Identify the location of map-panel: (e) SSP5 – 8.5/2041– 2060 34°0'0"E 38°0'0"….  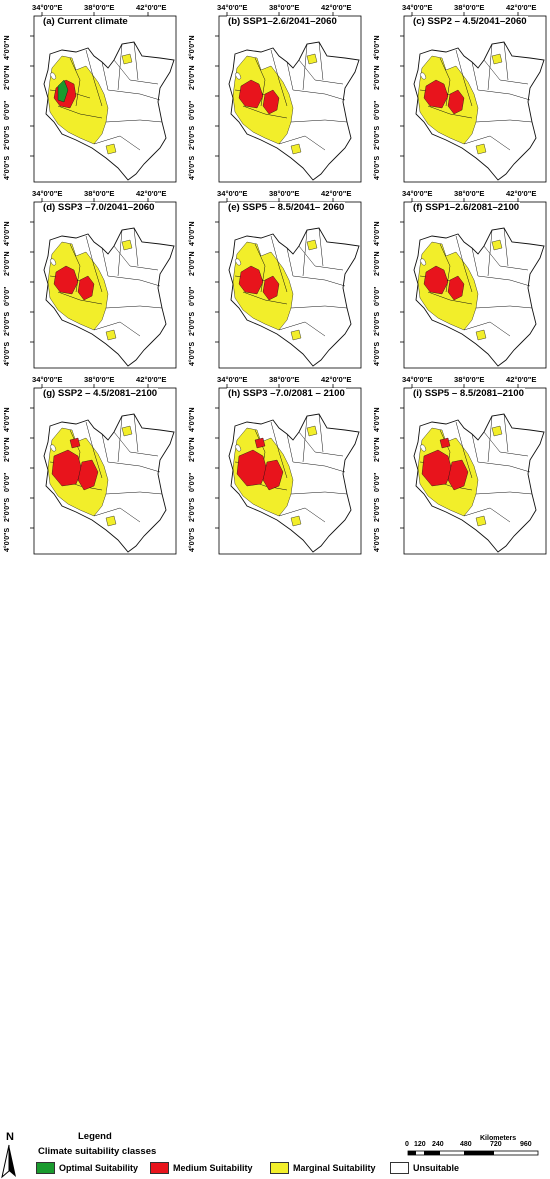
(275, 279).